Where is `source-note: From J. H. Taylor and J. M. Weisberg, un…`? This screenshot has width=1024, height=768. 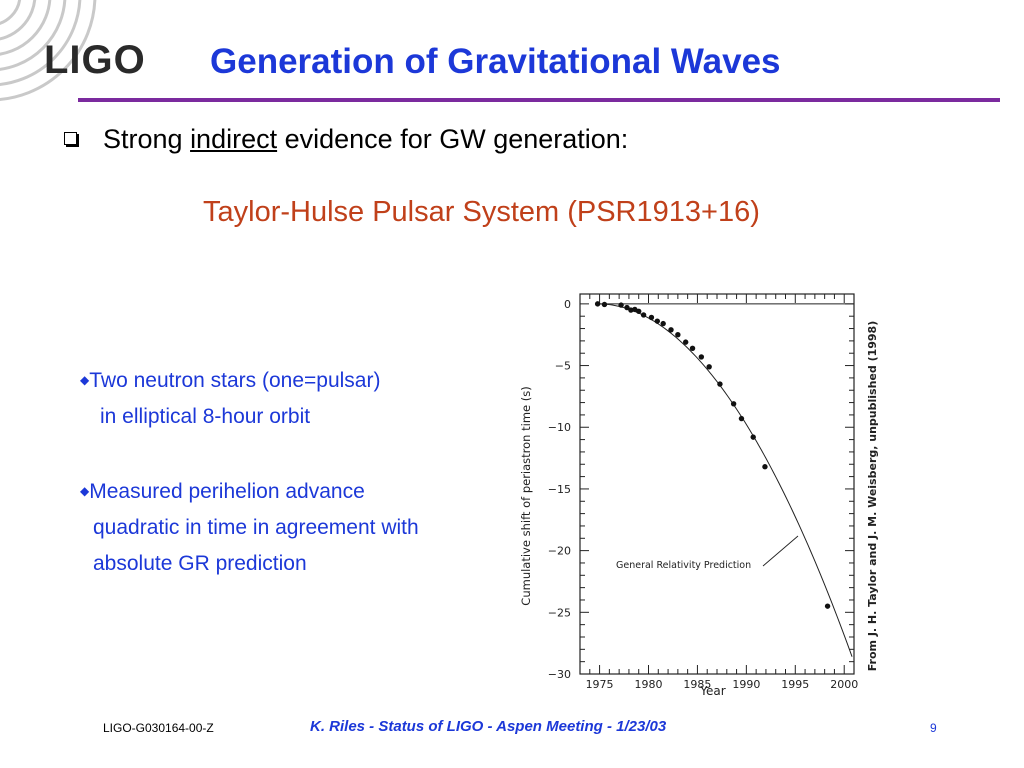
source-note: From J. H. Taylor and J. M. Weisberg, un… is located at coordinates (872, 496).